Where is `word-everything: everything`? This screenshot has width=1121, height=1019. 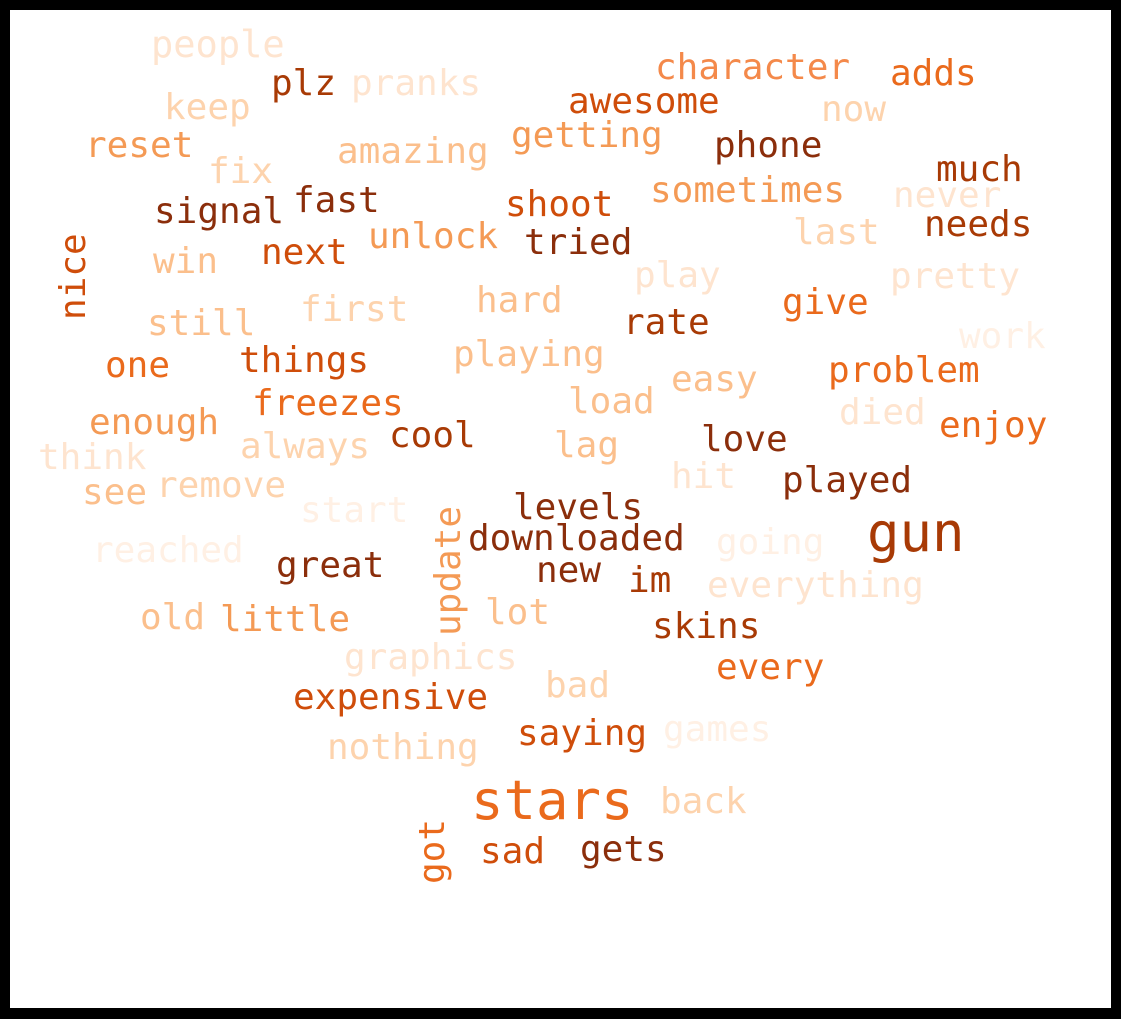 word-everything: everything is located at coordinates (815, 585).